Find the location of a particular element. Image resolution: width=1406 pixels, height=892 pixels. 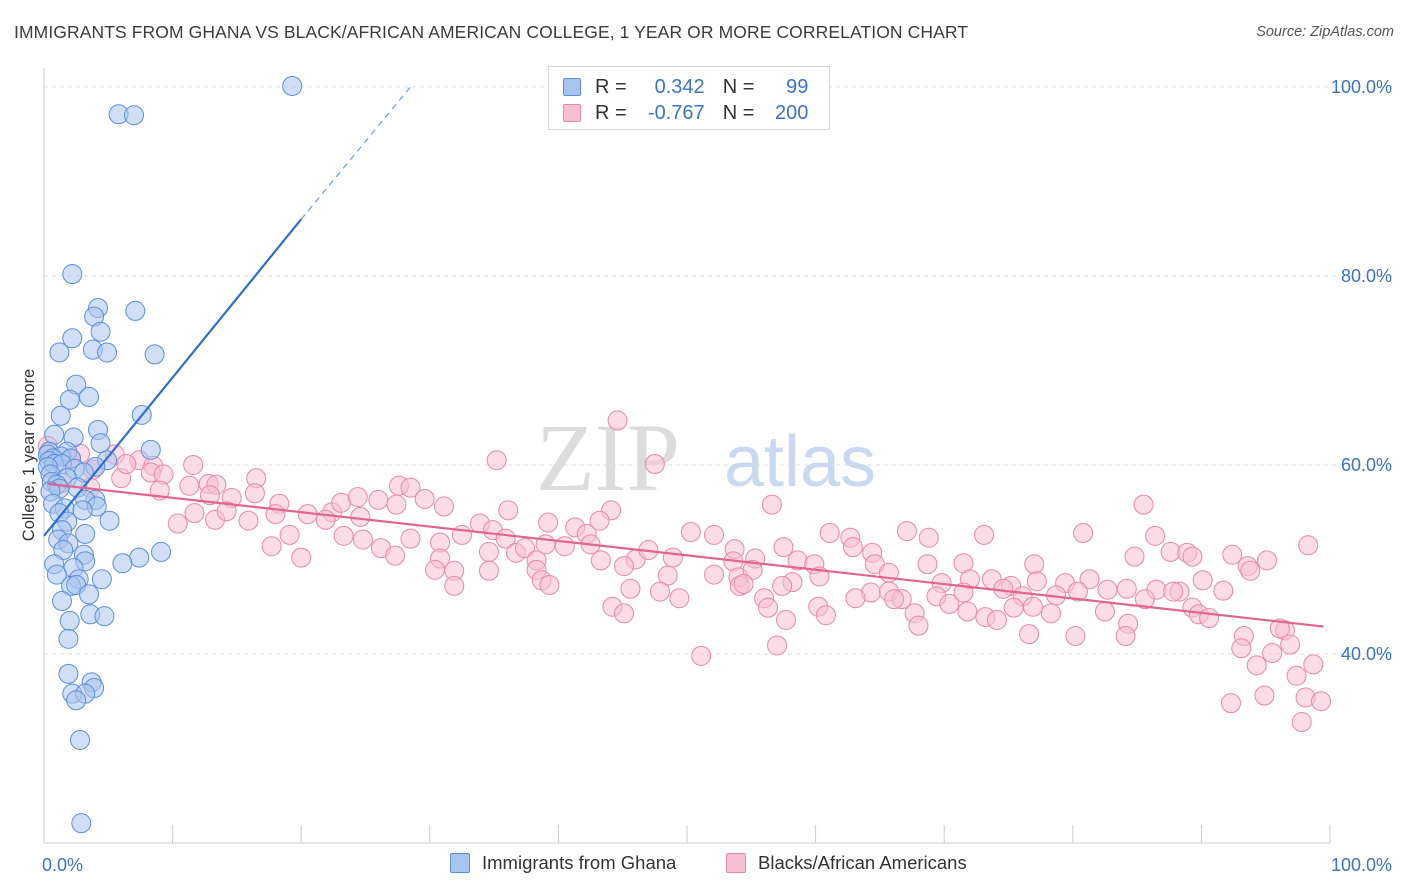

correlation-legend: R = 0.342 N = 99 R = -0.767 N = 200 is located at coordinates (689, 98).